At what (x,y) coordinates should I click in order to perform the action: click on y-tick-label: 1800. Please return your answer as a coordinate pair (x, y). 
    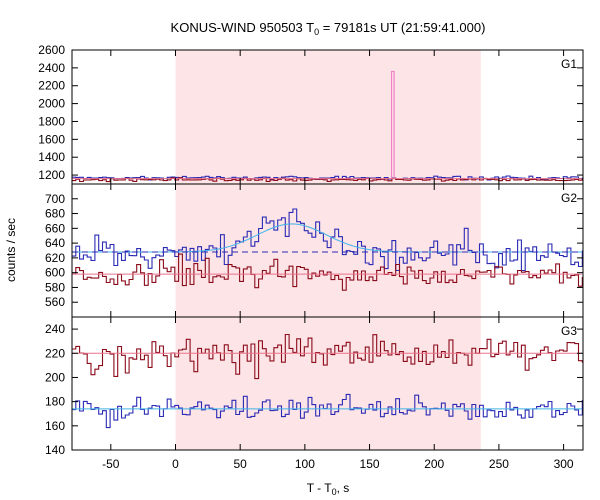
    Looking at the image, I should click on (51, 121).